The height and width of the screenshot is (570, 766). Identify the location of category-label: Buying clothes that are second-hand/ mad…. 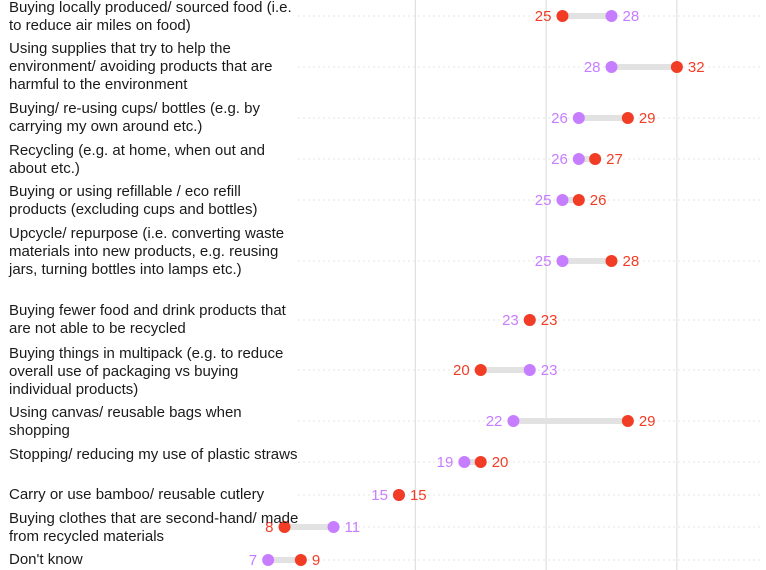
(154, 527).